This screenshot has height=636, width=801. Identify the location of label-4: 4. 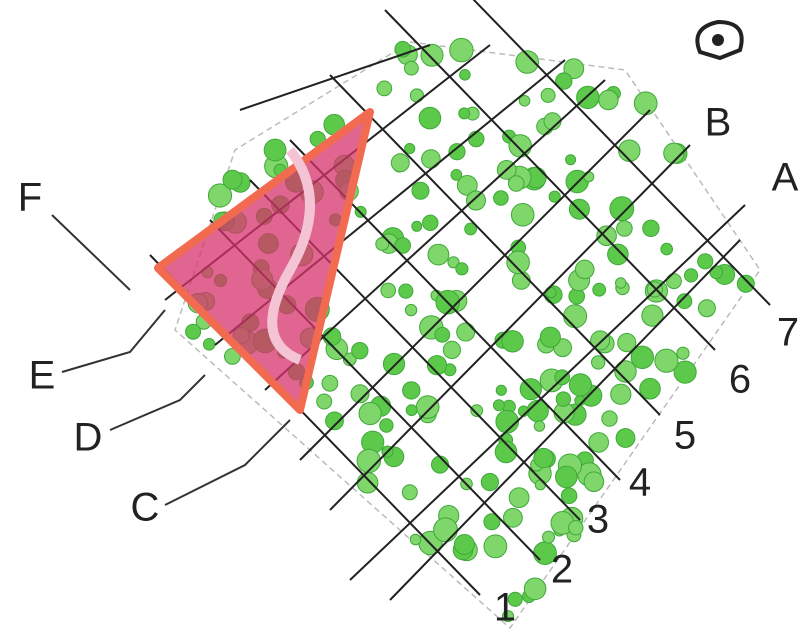
(640, 483).